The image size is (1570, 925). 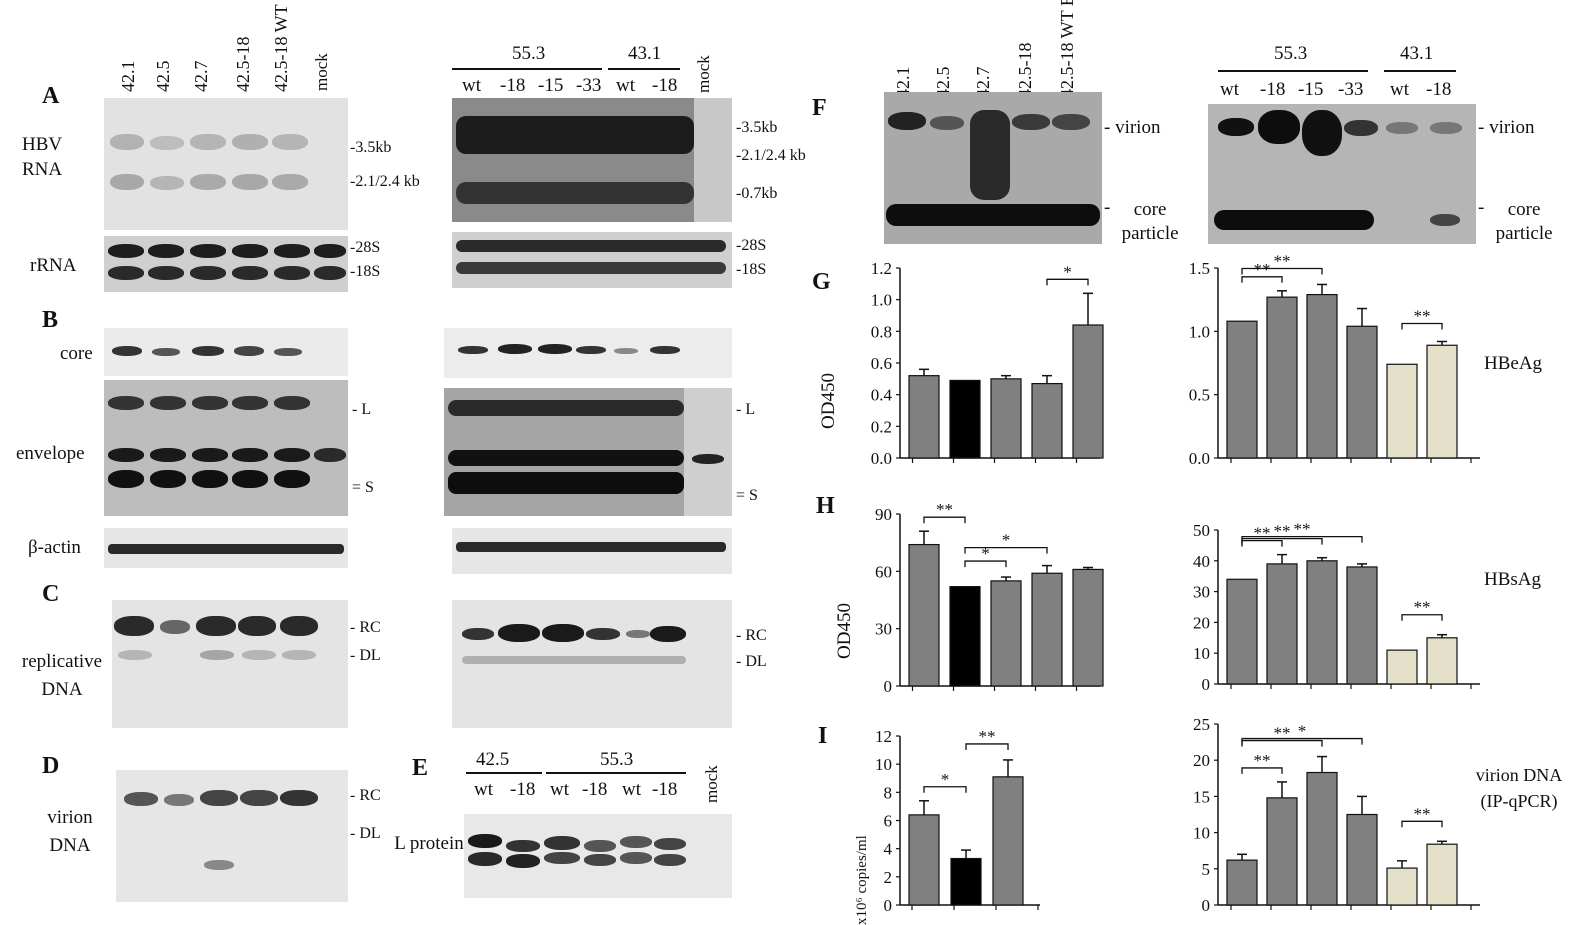 What do you see at coordinates (592, 260) in the screenshot?
I see `rrna-blot-right` at bounding box center [592, 260].